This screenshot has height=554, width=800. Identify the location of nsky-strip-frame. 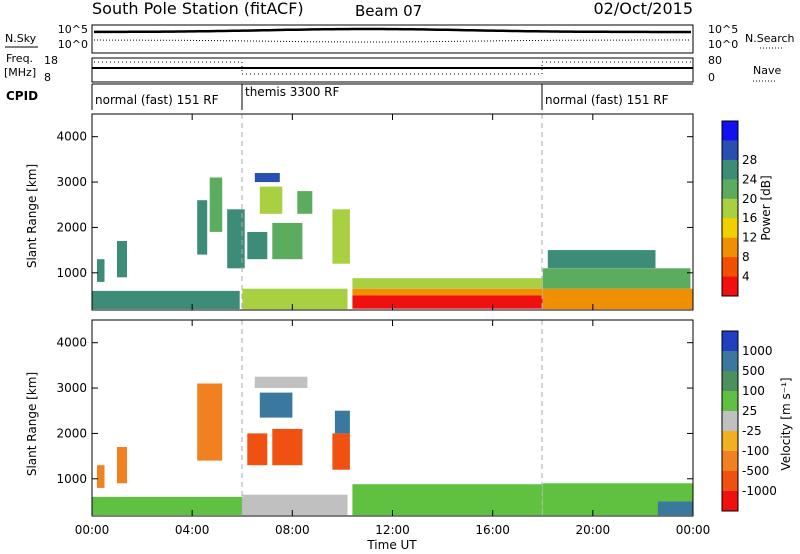
(392, 39).